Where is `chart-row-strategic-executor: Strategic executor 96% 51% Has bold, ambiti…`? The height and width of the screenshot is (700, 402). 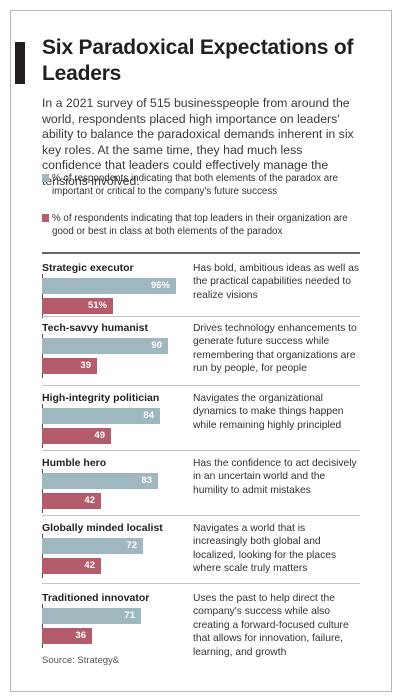 chart-row-strategic-executor: Strategic executor 96% 51% Has bold, ambiti… is located at coordinates (202, 297).